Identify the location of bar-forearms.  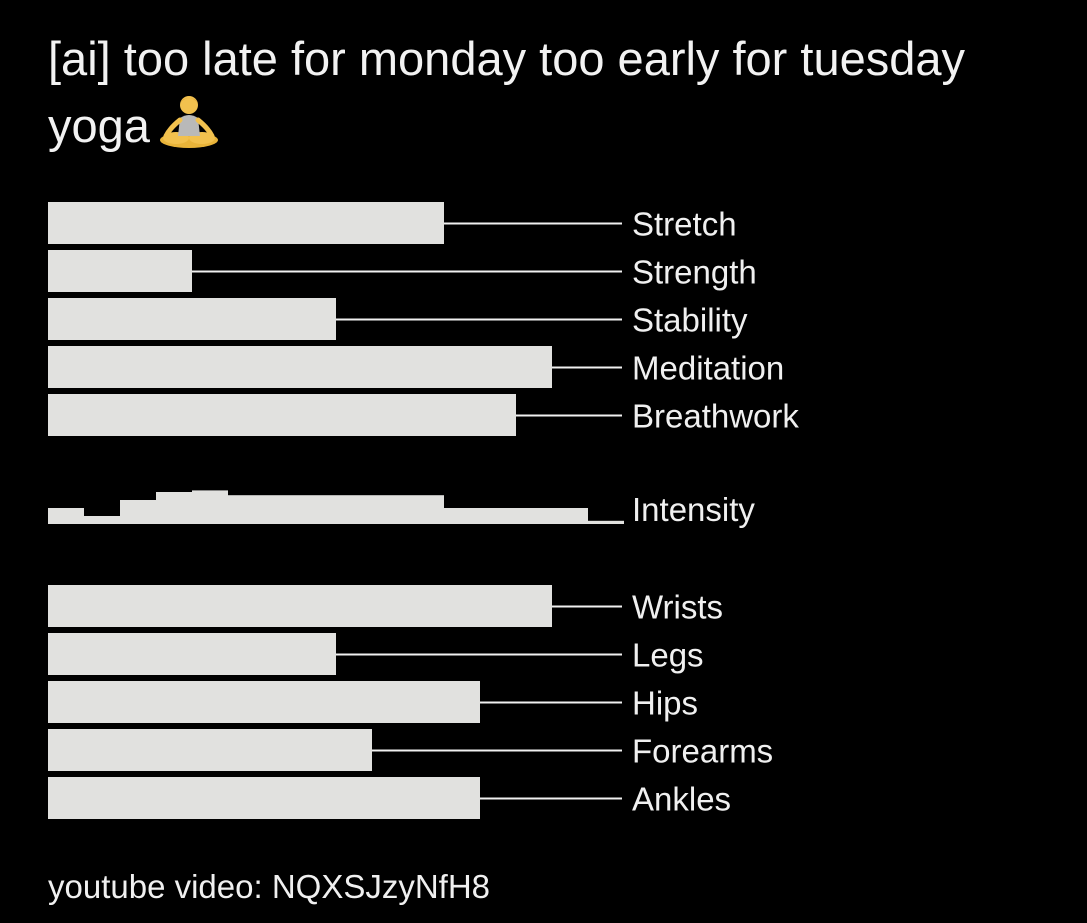
(210, 750).